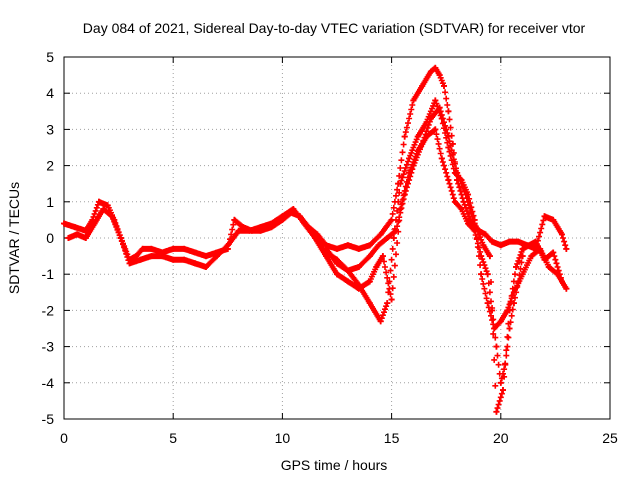 This screenshot has width=640, height=480. What do you see at coordinates (501, 438) in the screenshot?
I see `x-tick-label: 20` at bounding box center [501, 438].